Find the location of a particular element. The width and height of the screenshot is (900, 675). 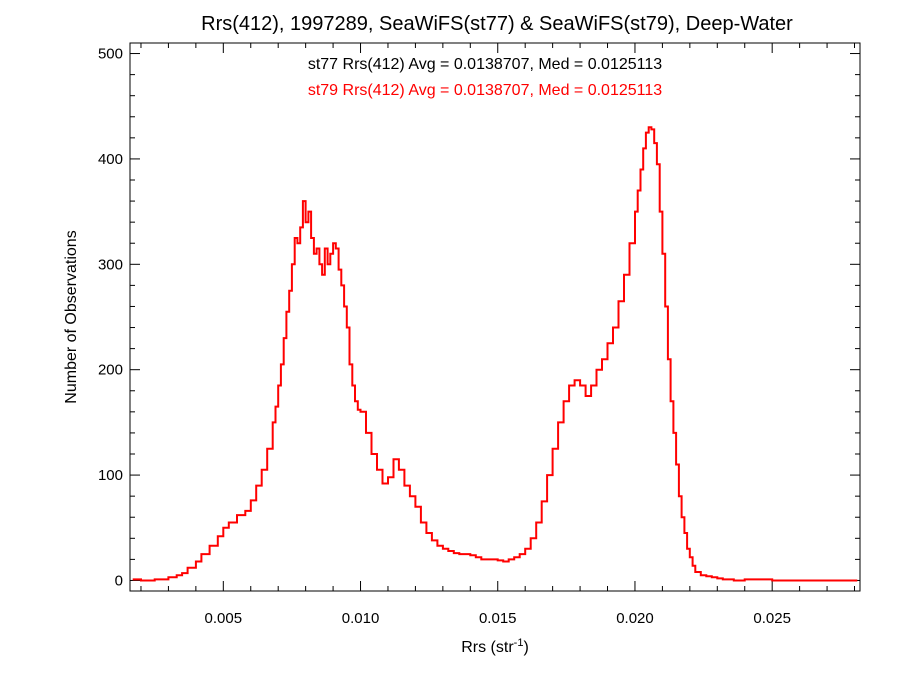

y-tick-label: 300 is located at coordinates (110, 264).